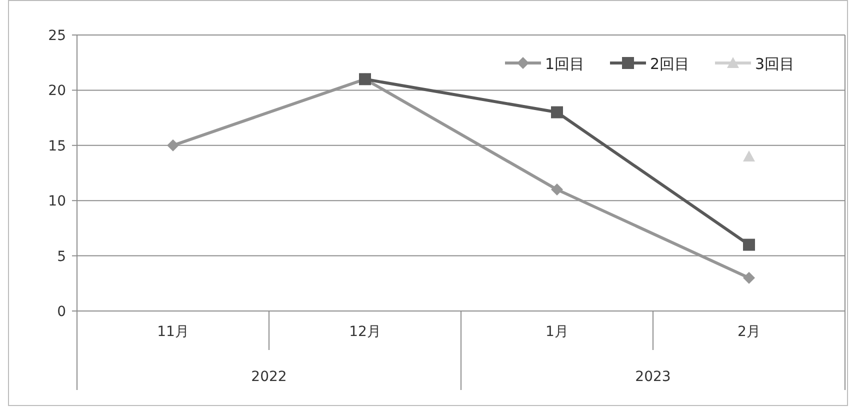 This screenshot has width=849, height=407. Describe the element at coordinates (61, 312) in the screenshot. I see `y-tick-label: 0` at that location.